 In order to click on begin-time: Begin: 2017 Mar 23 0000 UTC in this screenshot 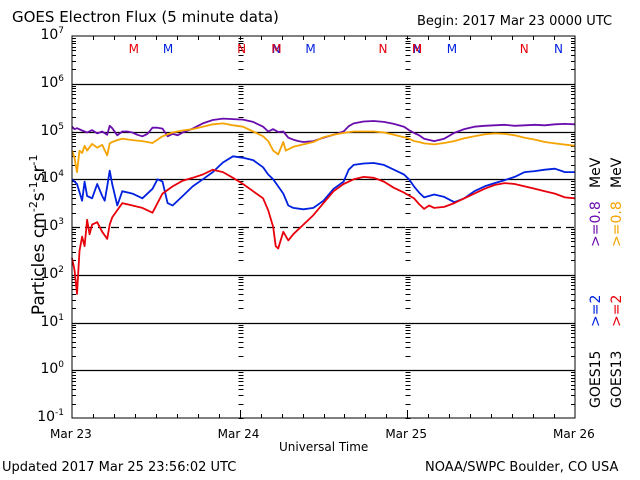, I will do `click(515, 21)`.